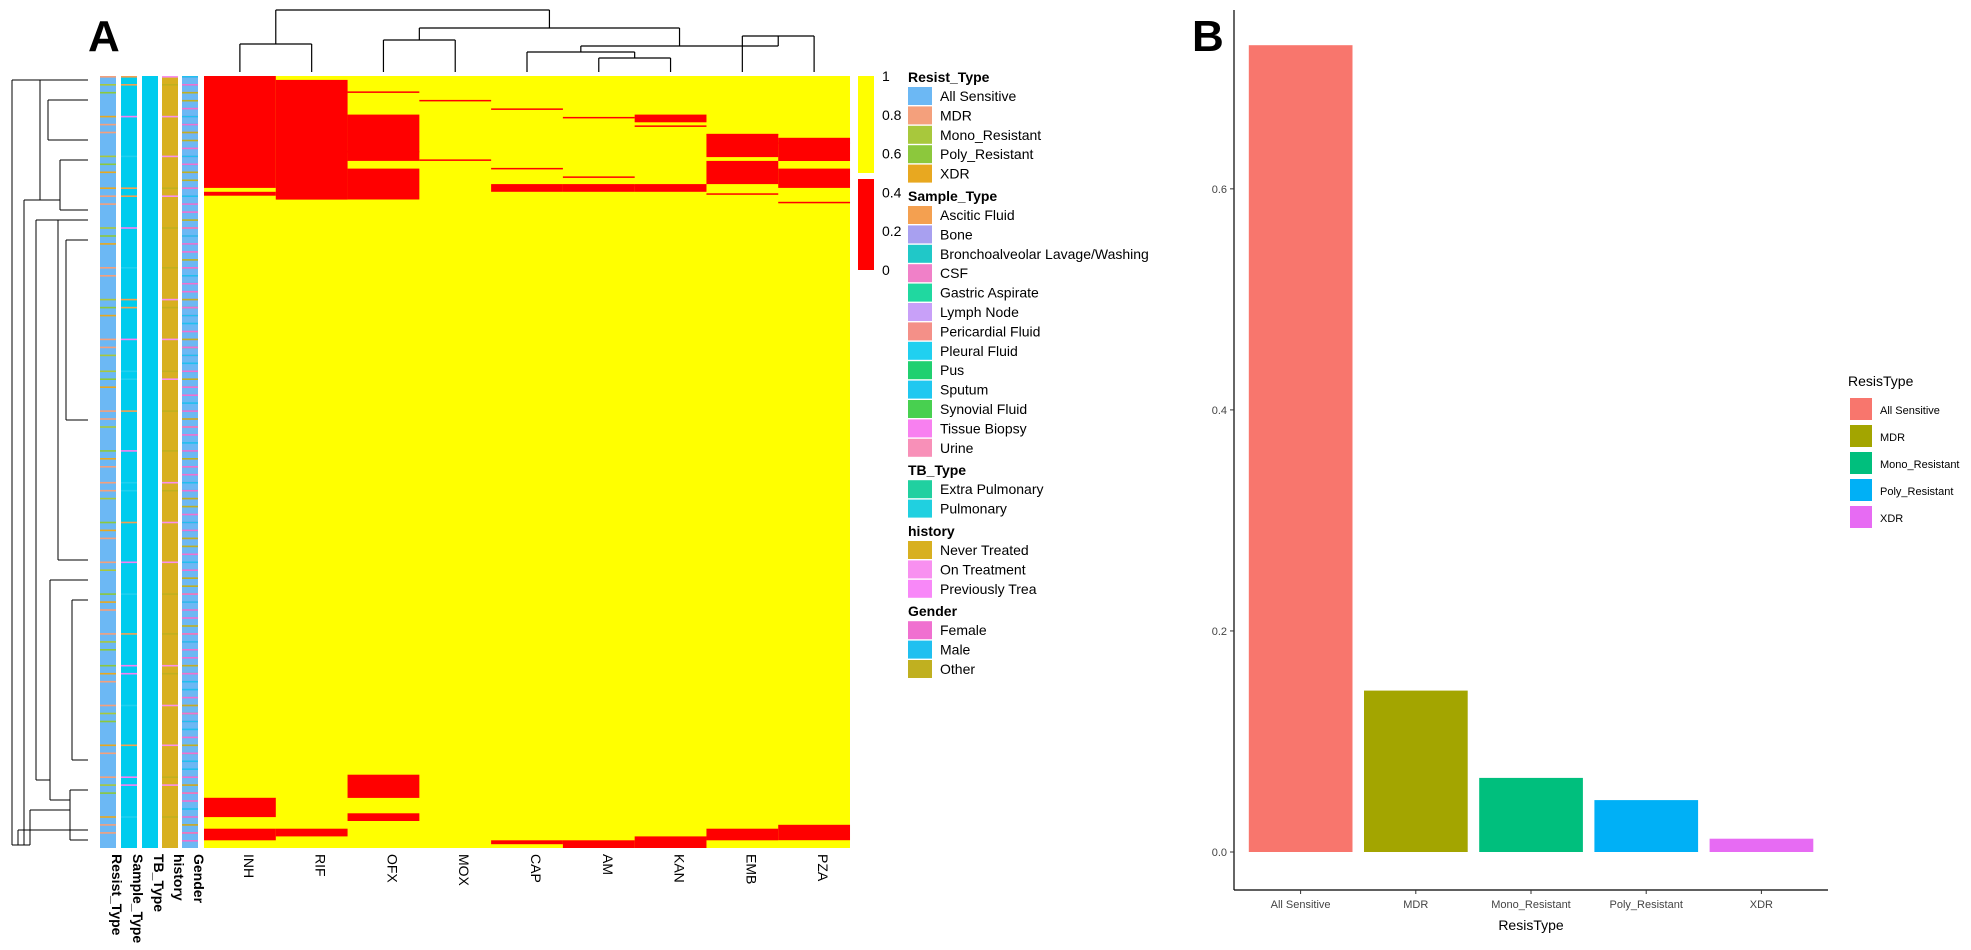 The image size is (1971, 950). I want to click on column-label: EMB, so click(751, 869).